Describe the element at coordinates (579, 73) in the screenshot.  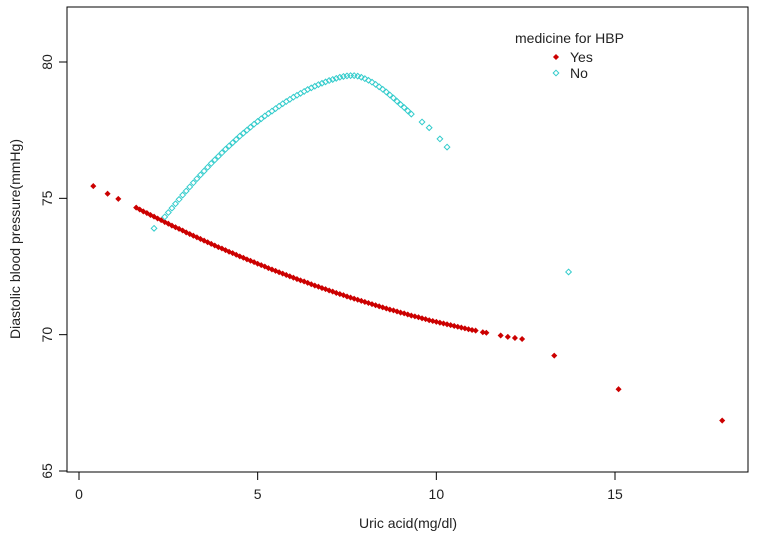
I see `legend-label: No` at that location.